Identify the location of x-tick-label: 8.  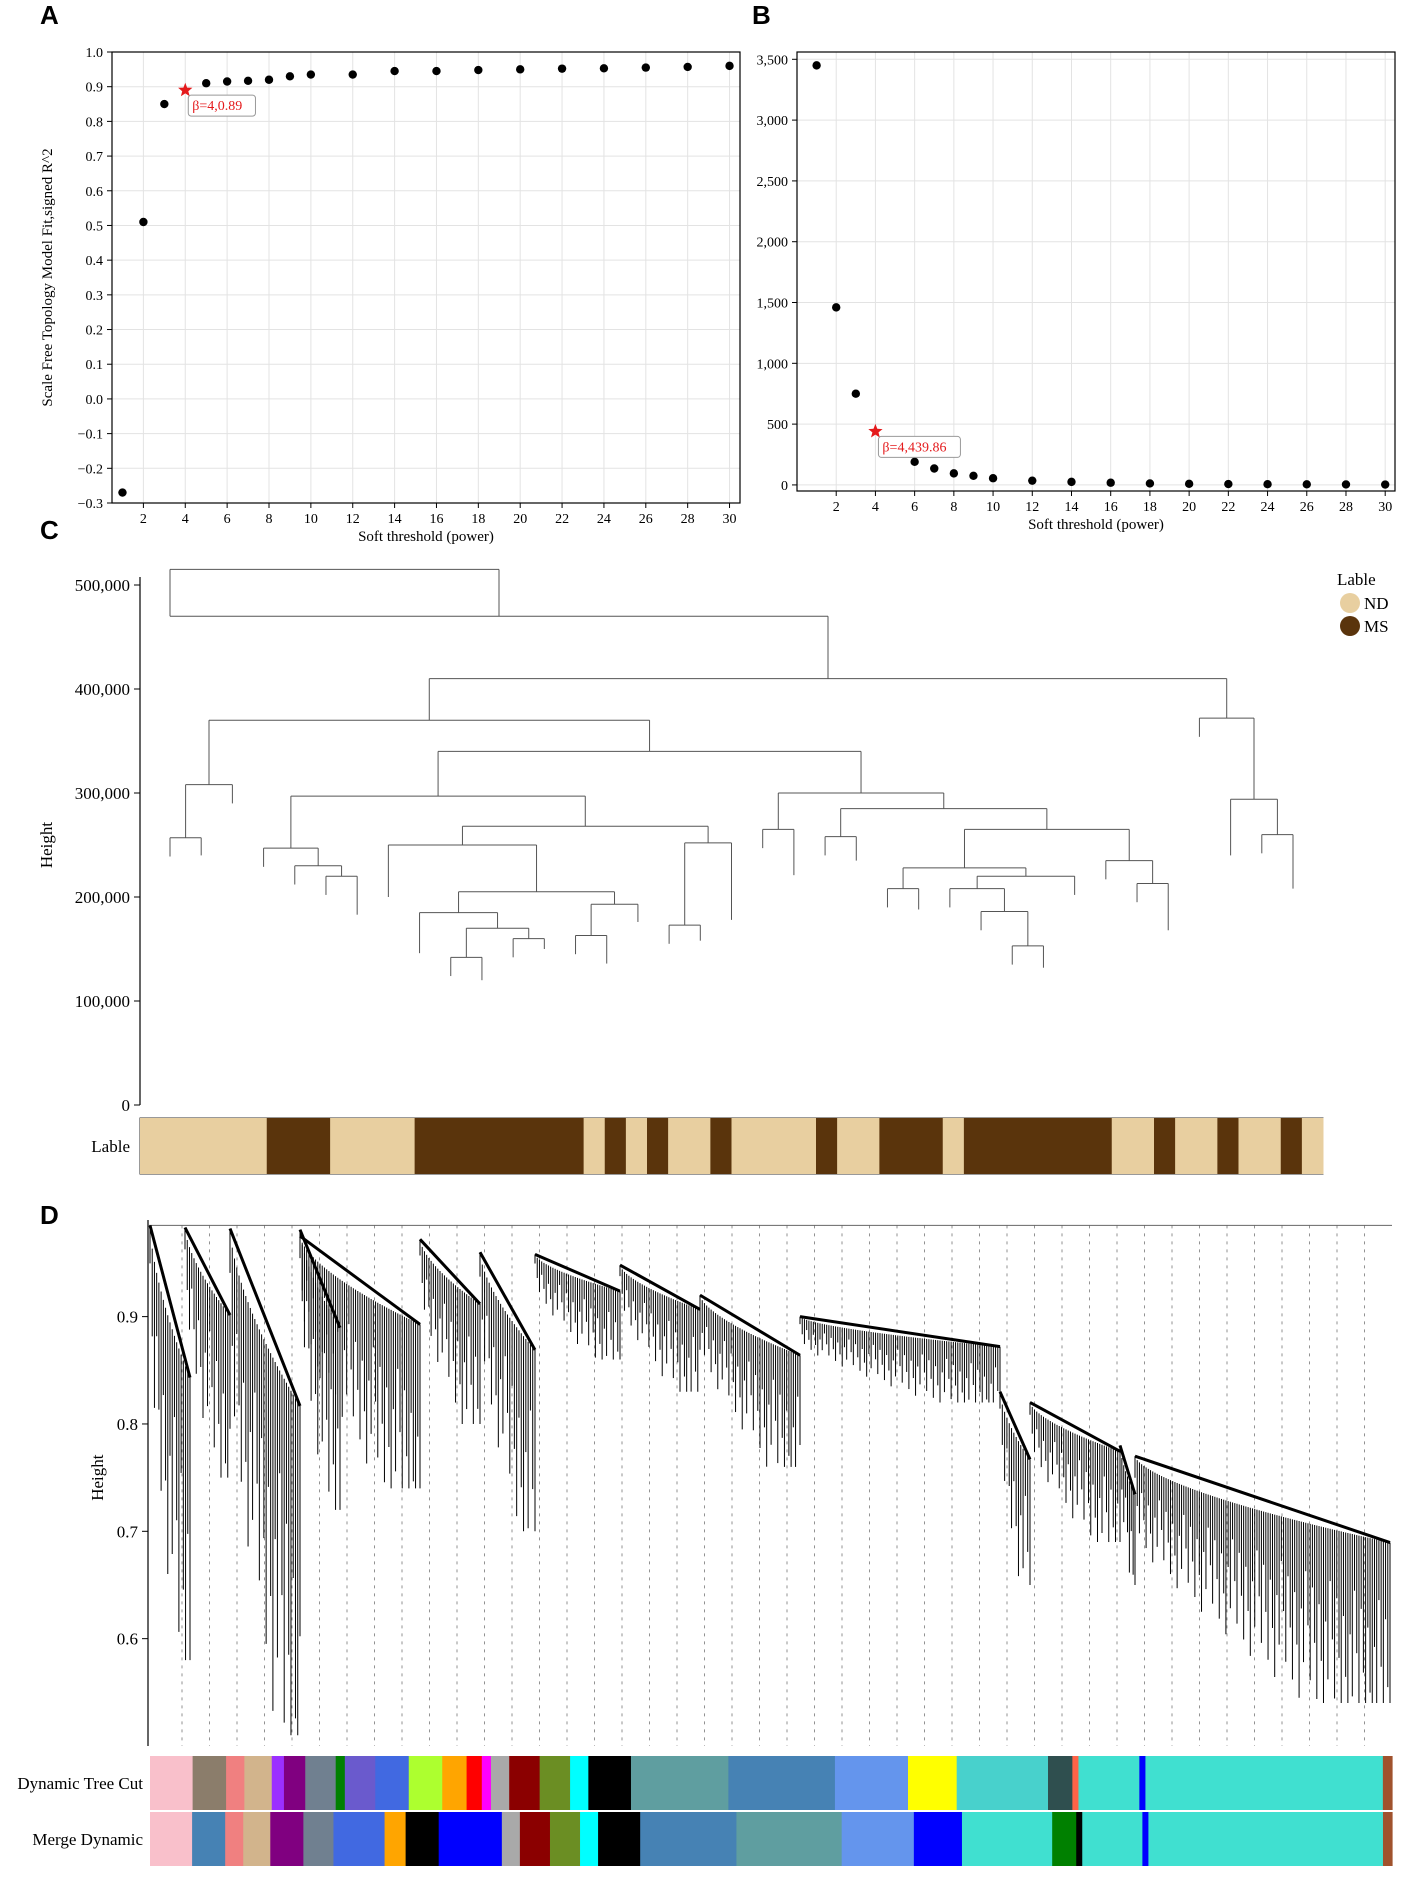
(953, 507).